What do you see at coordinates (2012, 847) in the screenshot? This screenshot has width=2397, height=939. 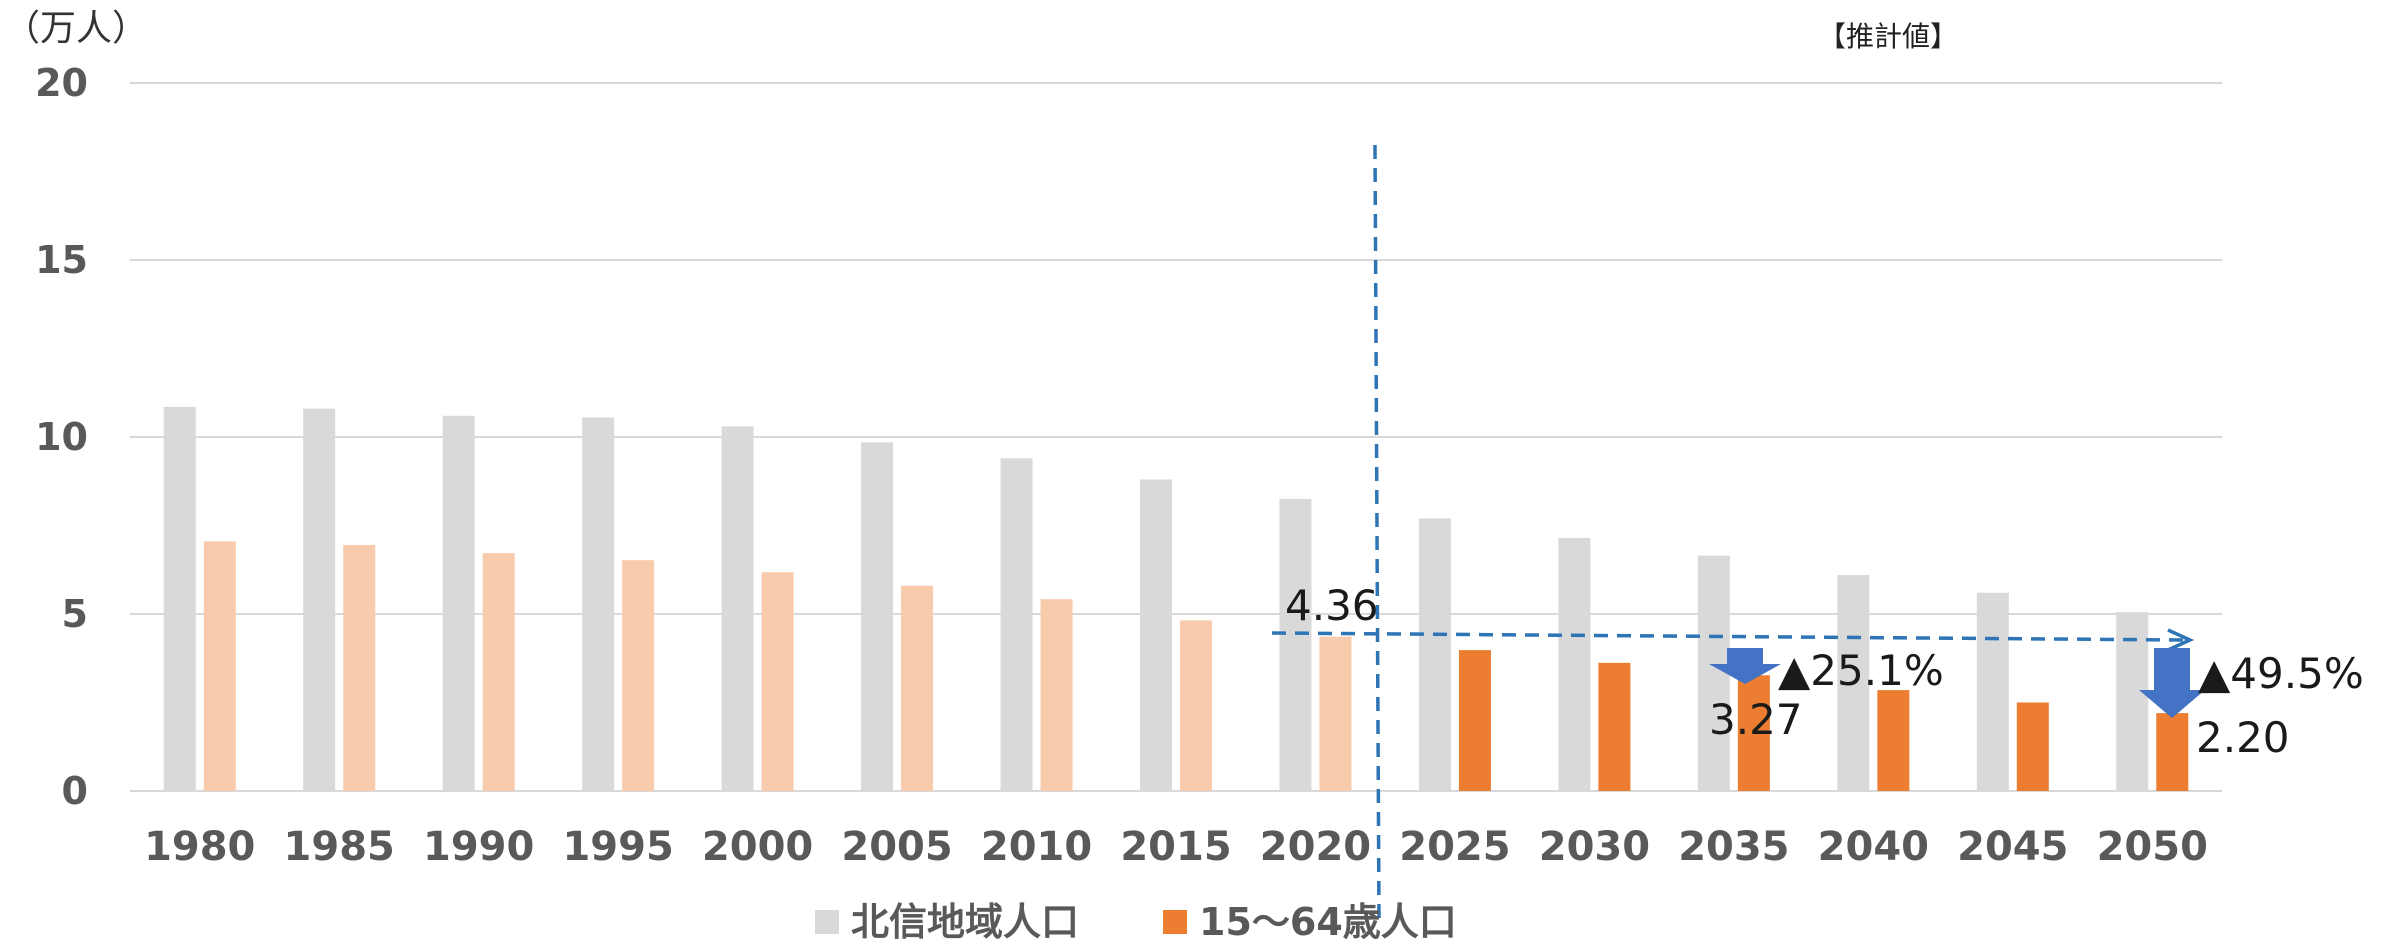 I see `x-tick-label: 2045` at bounding box center [2012, 847].